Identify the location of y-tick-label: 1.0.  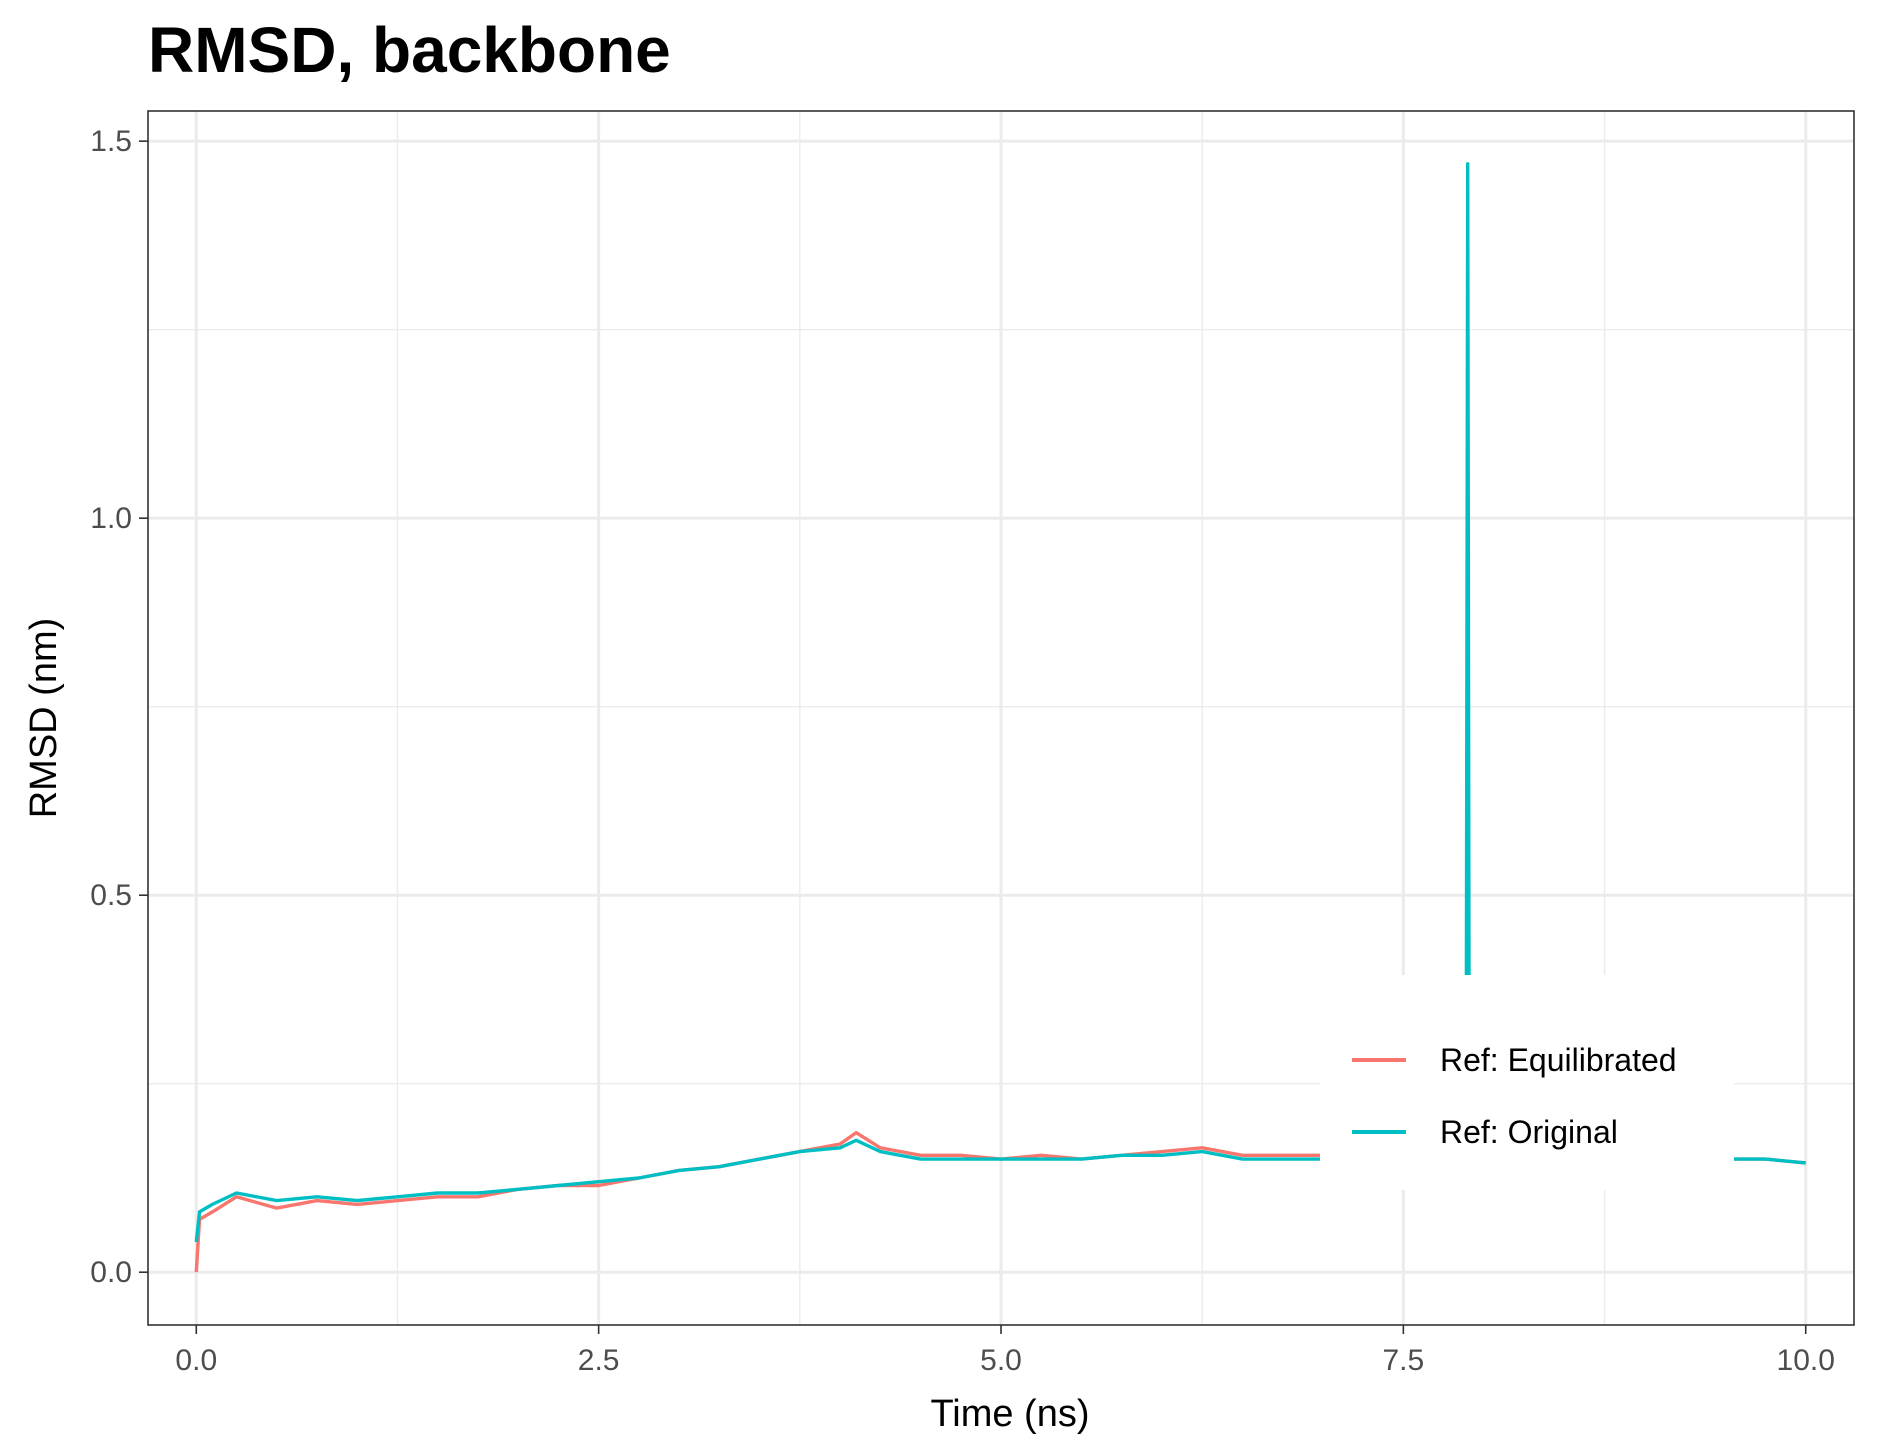
(111, 518).